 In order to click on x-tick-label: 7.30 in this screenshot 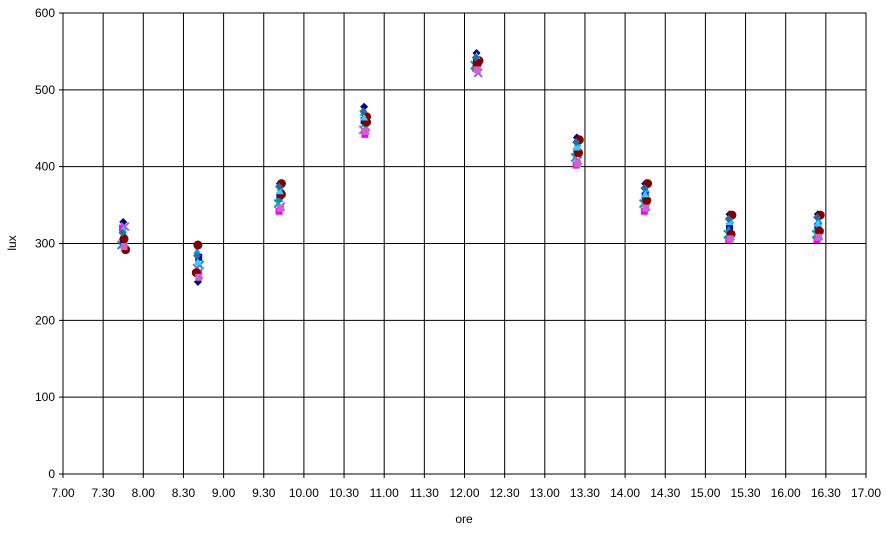, I will do `click(103, 493)`.